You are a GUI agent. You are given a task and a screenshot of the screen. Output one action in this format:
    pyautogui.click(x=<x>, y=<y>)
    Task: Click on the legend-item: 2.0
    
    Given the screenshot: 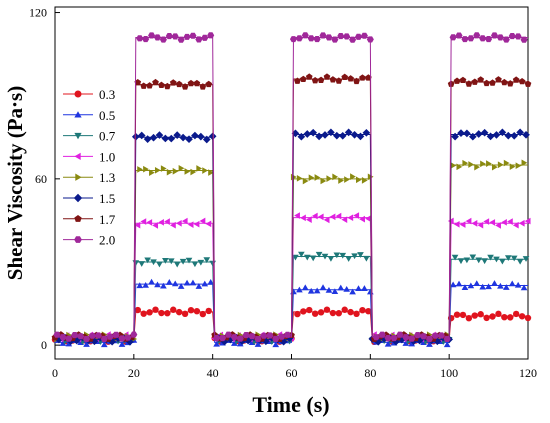 What is the action you would take?
    pyautogui.click(x=89, y=240)
    